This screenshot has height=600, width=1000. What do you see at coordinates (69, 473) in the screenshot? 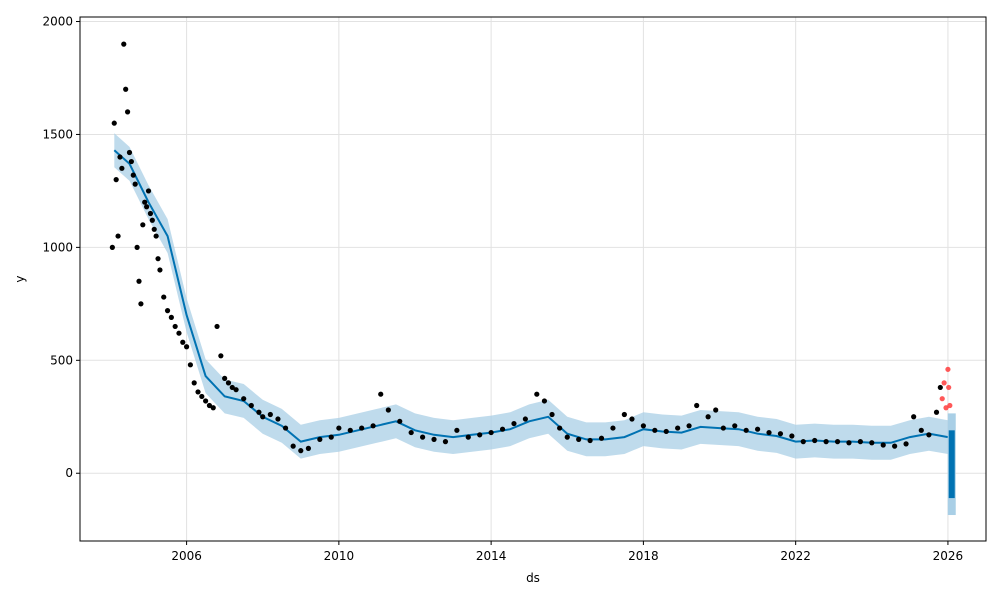
I see `y-tick-label: 0` at bounding box center [69, 473].